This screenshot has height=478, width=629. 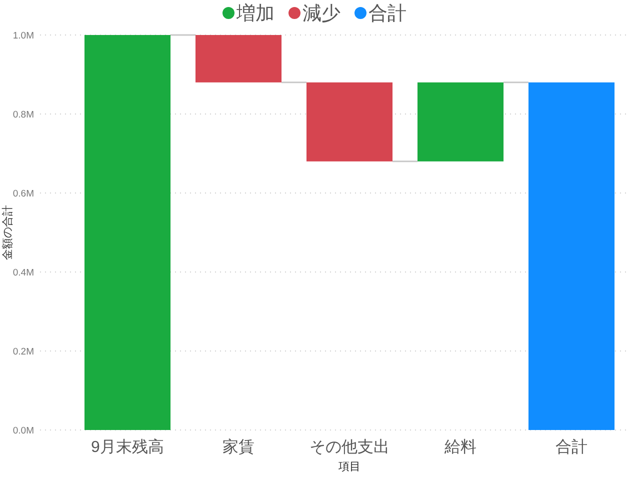 What do you see at coordinates (255, 13) in the screenshot?
I see `legend-label: 増加` at bounding box center [255, 13].